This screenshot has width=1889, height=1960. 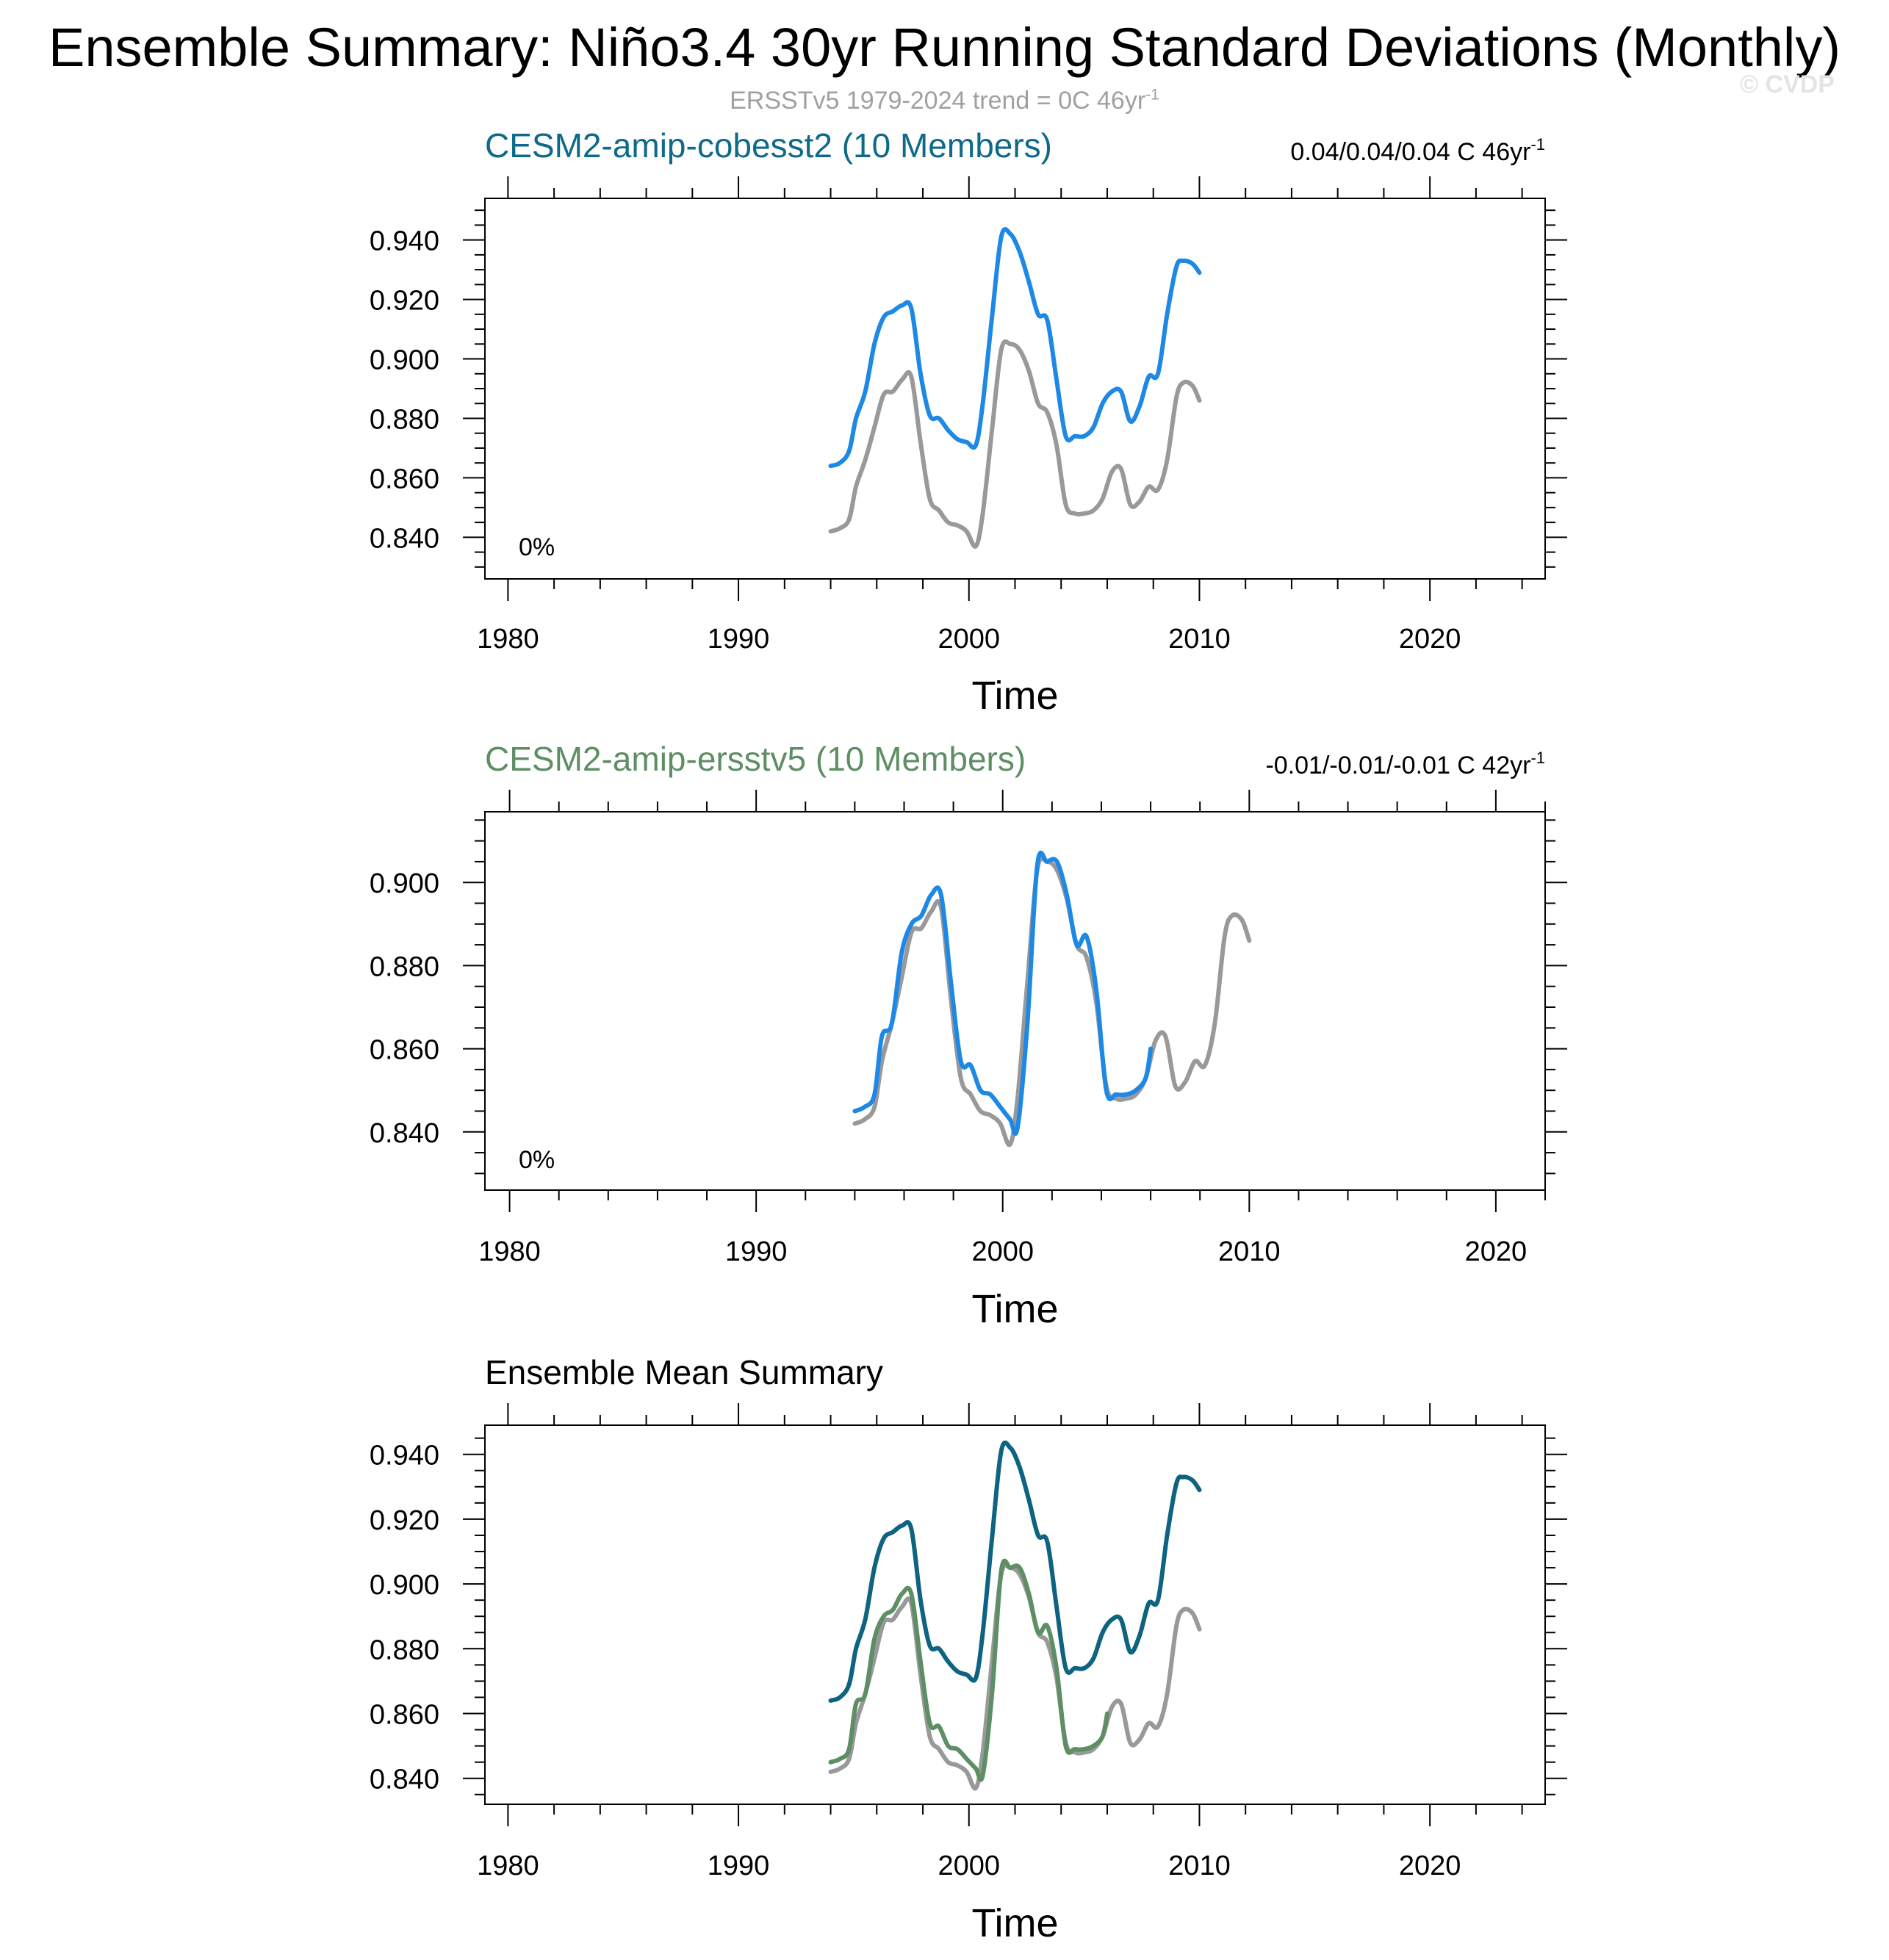 What do you see at coordinates (1003, 993) in the screenshot?
I see `series-line-ersstv5_member` at bounding box center [1003, 993].